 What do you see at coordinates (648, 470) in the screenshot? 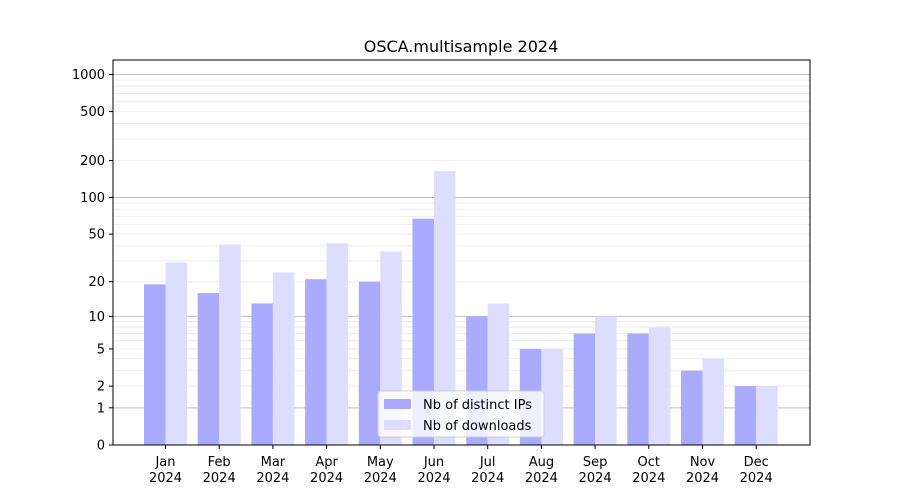
I see `x-tick-label: Oct 2024` at bounding box center [648, 470].